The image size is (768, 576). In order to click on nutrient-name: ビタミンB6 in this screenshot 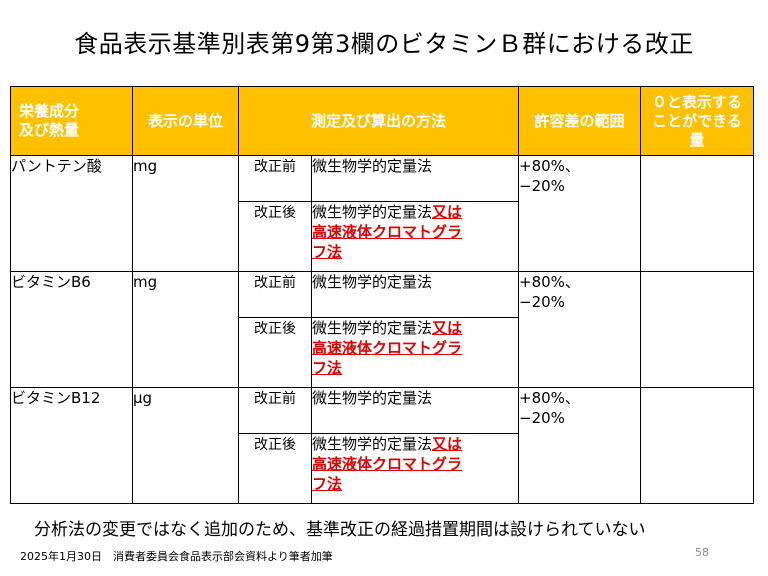, I will do `click(71, 329)`.